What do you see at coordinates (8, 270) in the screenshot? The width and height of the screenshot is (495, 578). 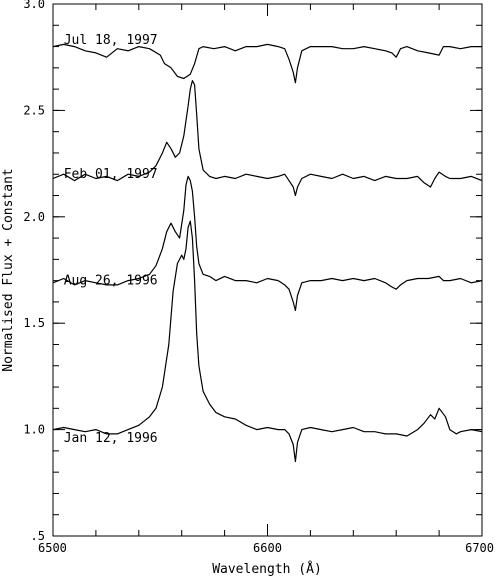 I see `y-axis-title: Normalised Flux + Constant` at bounding box center [8, 270].